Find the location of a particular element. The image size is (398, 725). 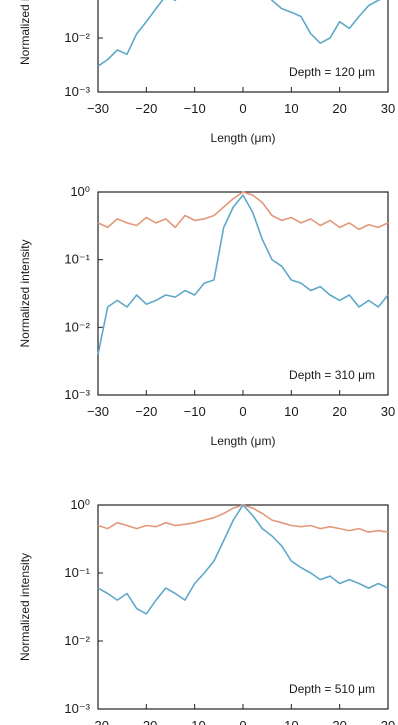

depth-label: Depth = 310 μm is located at coordinates (332, 375).